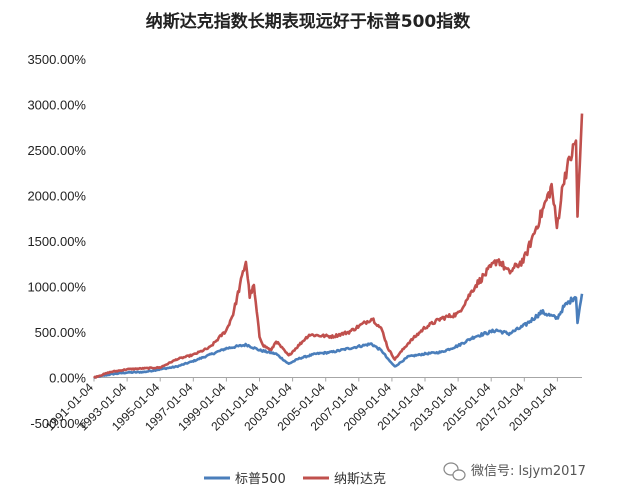  What do you see at coordinates (67, 378) in the screenshot?
I see `y-tick-label: 0.00%` at bounding box center [67, 378].